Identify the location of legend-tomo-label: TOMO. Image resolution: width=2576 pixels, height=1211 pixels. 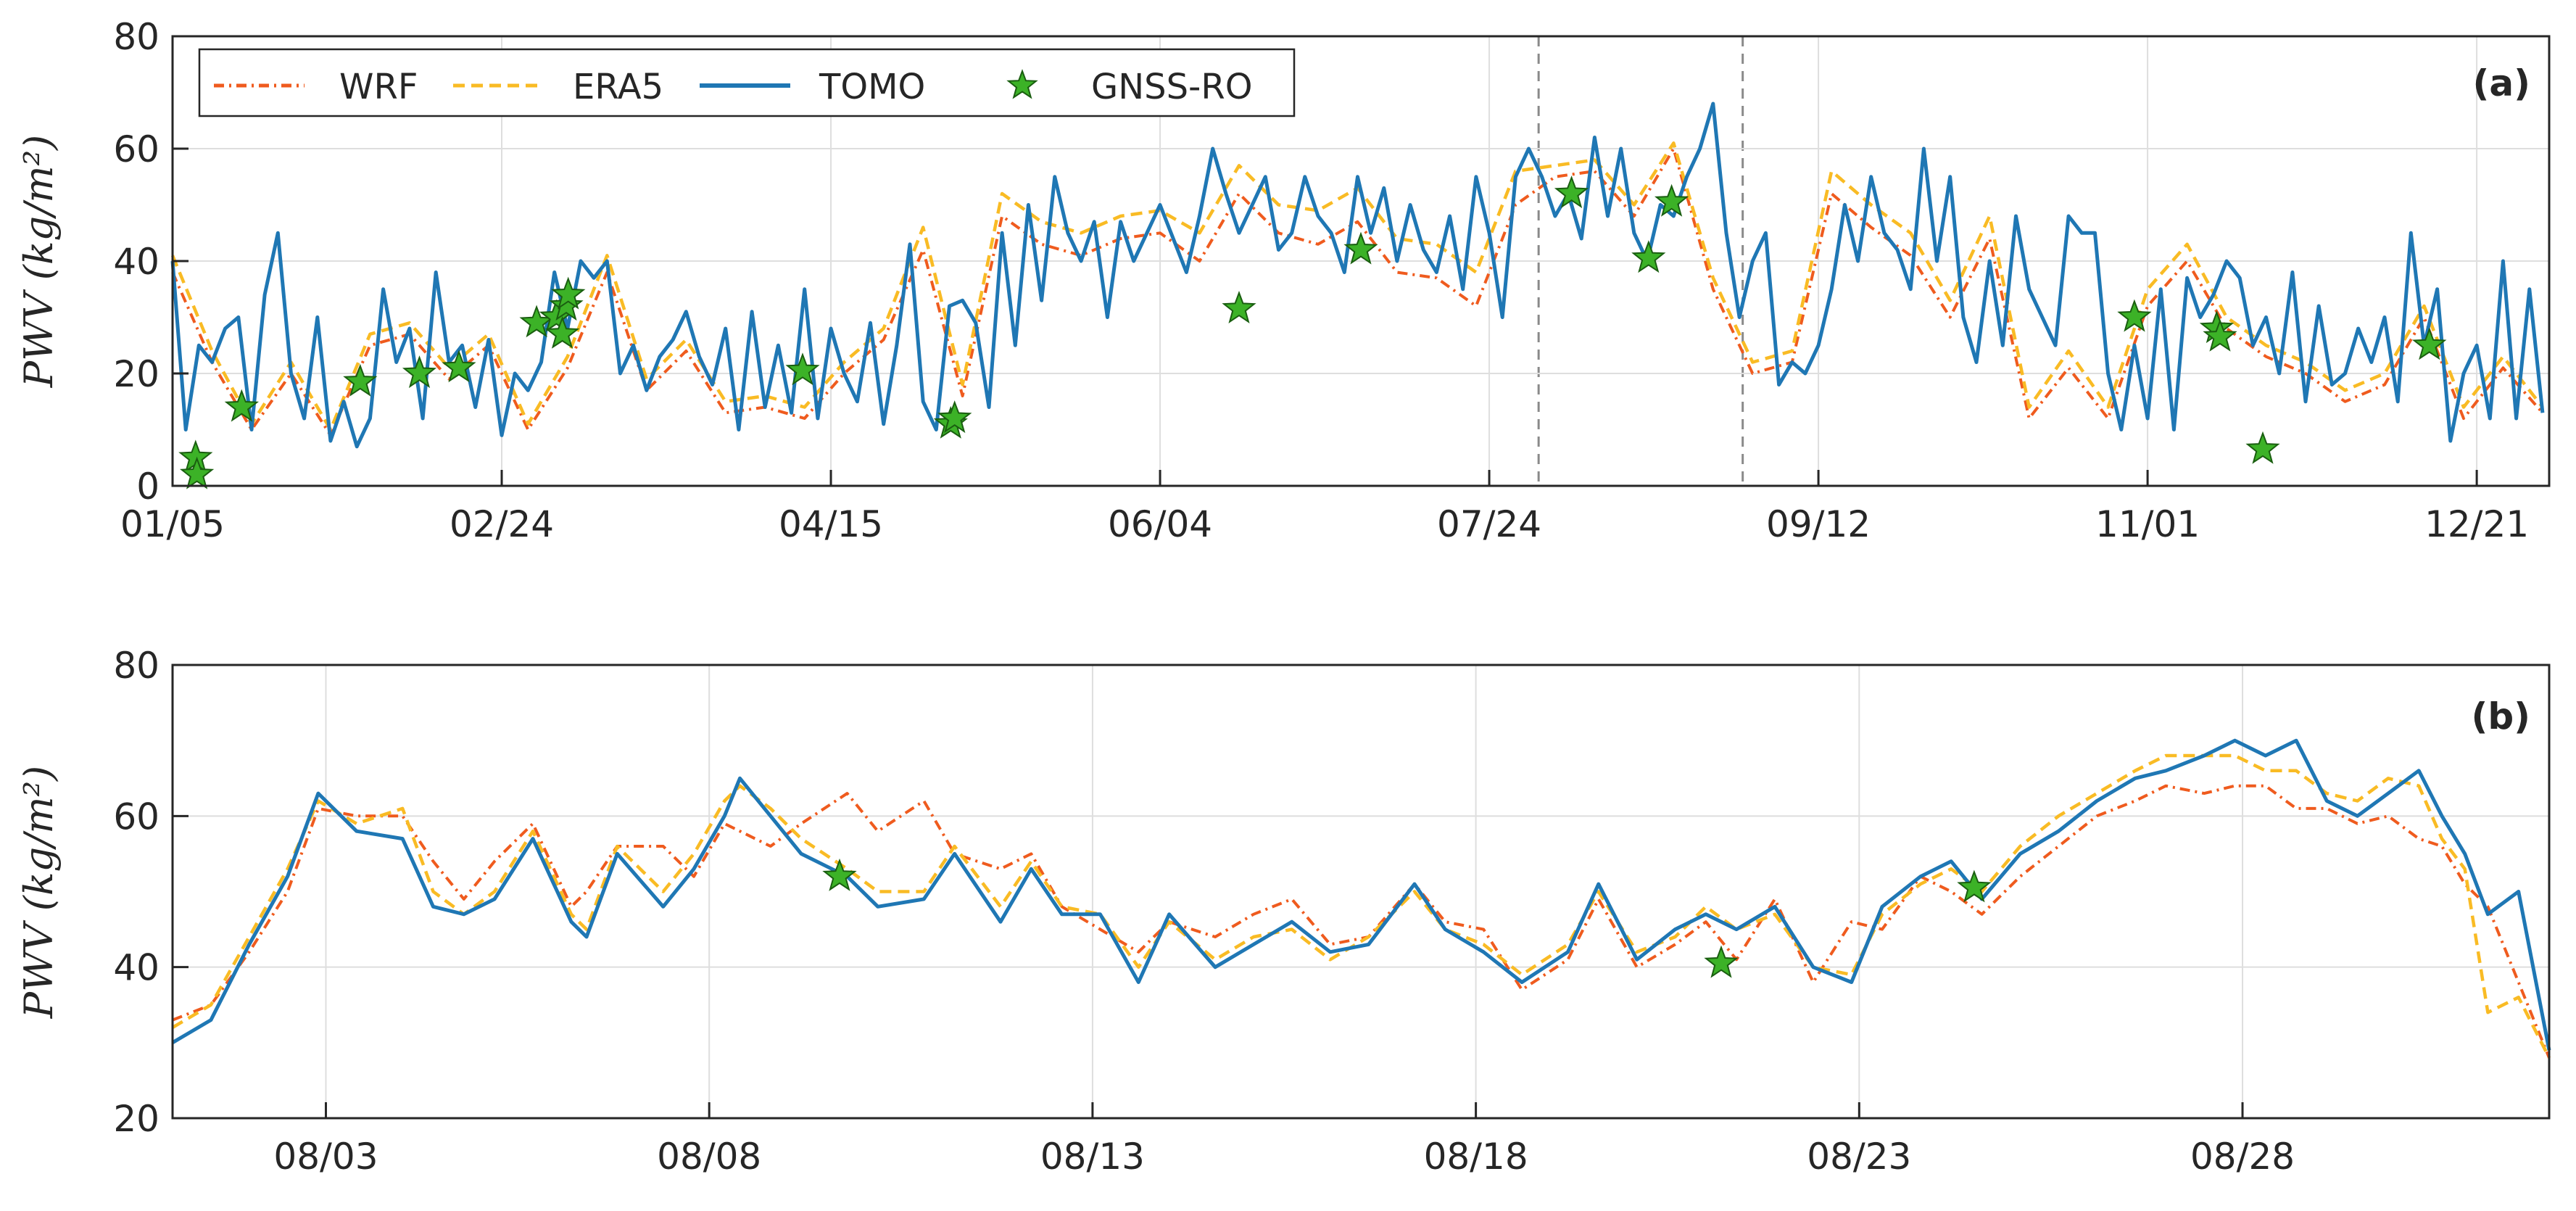
(872, 87).